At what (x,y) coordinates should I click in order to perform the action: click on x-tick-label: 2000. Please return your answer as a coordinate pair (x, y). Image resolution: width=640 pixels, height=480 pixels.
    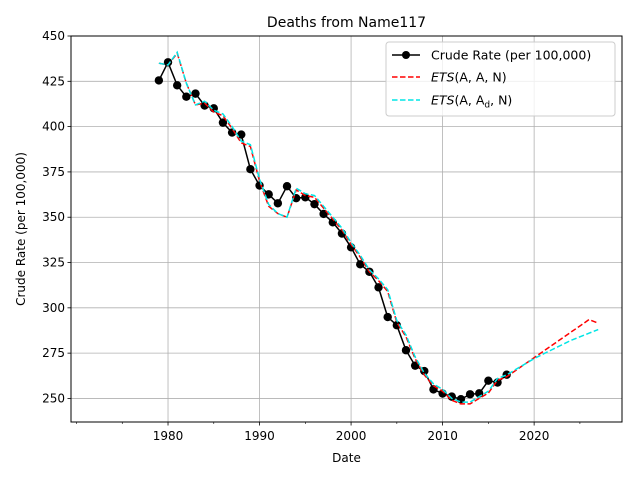
    Looking at the image, I should click on (351, 436).